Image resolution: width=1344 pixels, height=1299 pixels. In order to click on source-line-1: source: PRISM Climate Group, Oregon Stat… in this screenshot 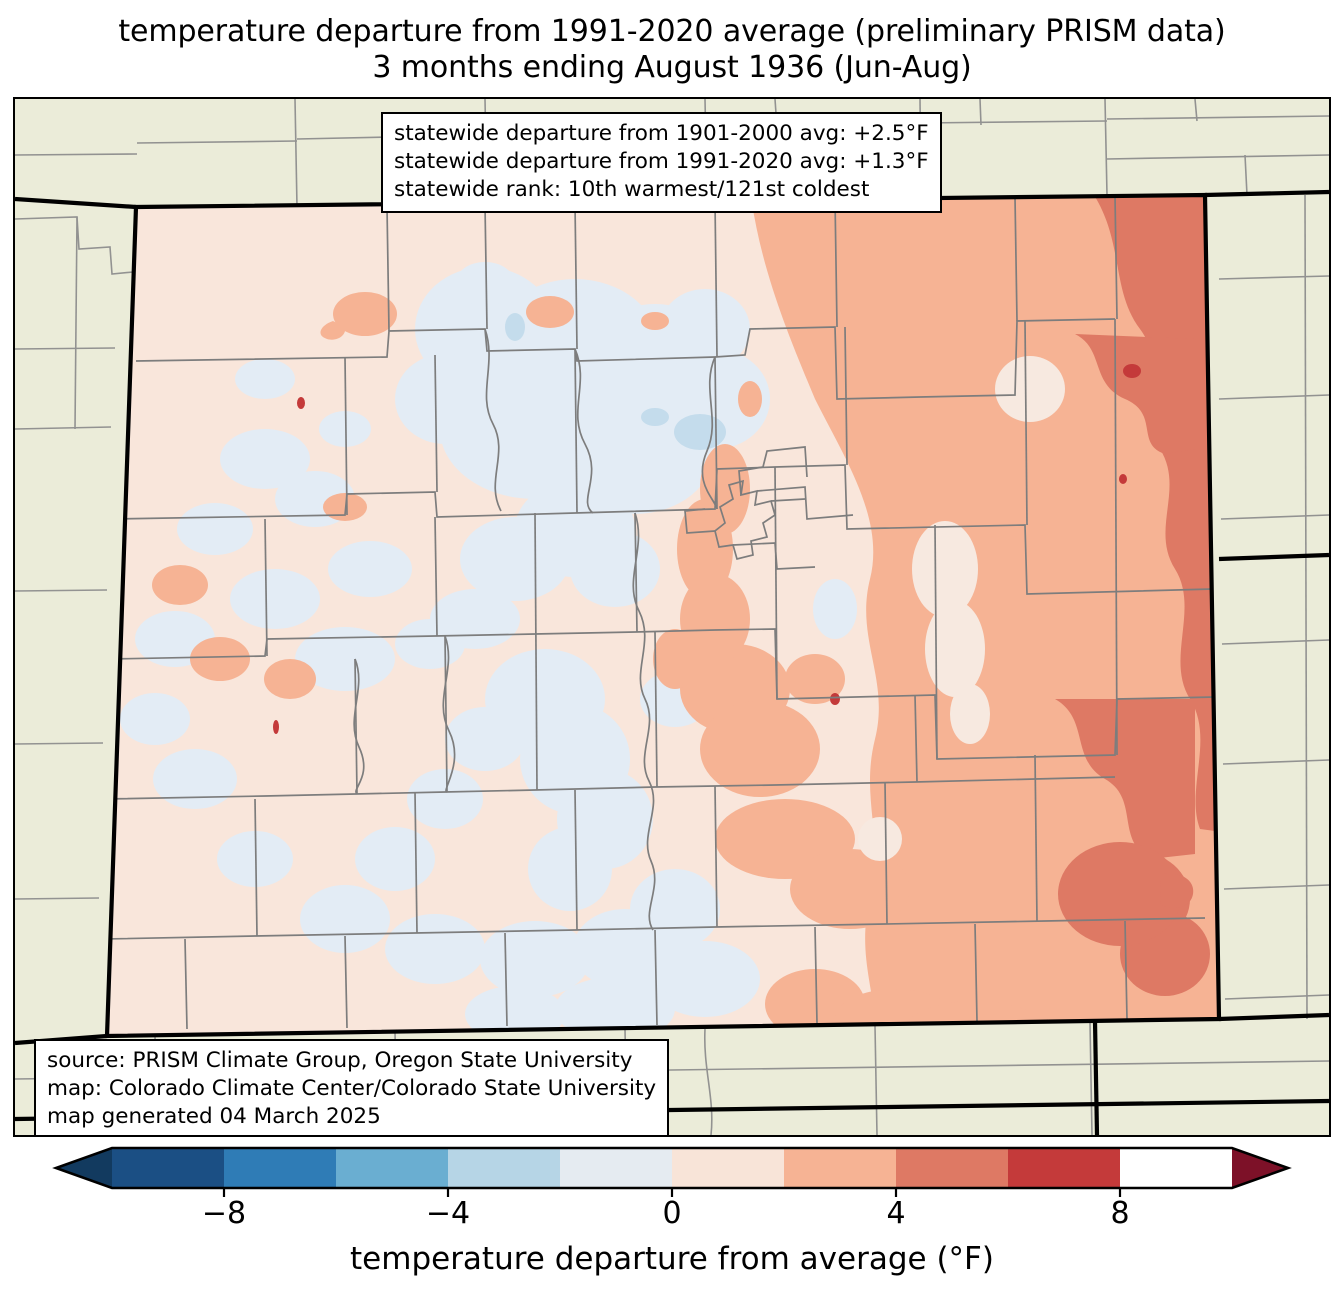, I will do `click(340, 1060)`.